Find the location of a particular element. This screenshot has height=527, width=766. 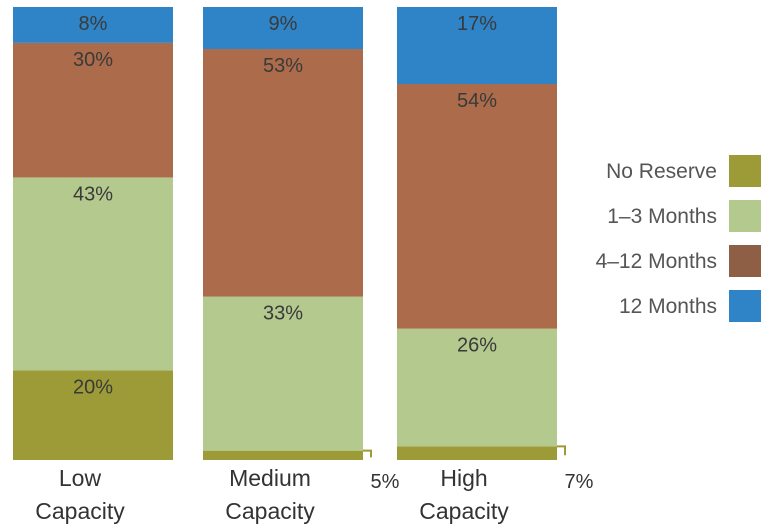

data-label: 8% is located at coordinates (93, 24).